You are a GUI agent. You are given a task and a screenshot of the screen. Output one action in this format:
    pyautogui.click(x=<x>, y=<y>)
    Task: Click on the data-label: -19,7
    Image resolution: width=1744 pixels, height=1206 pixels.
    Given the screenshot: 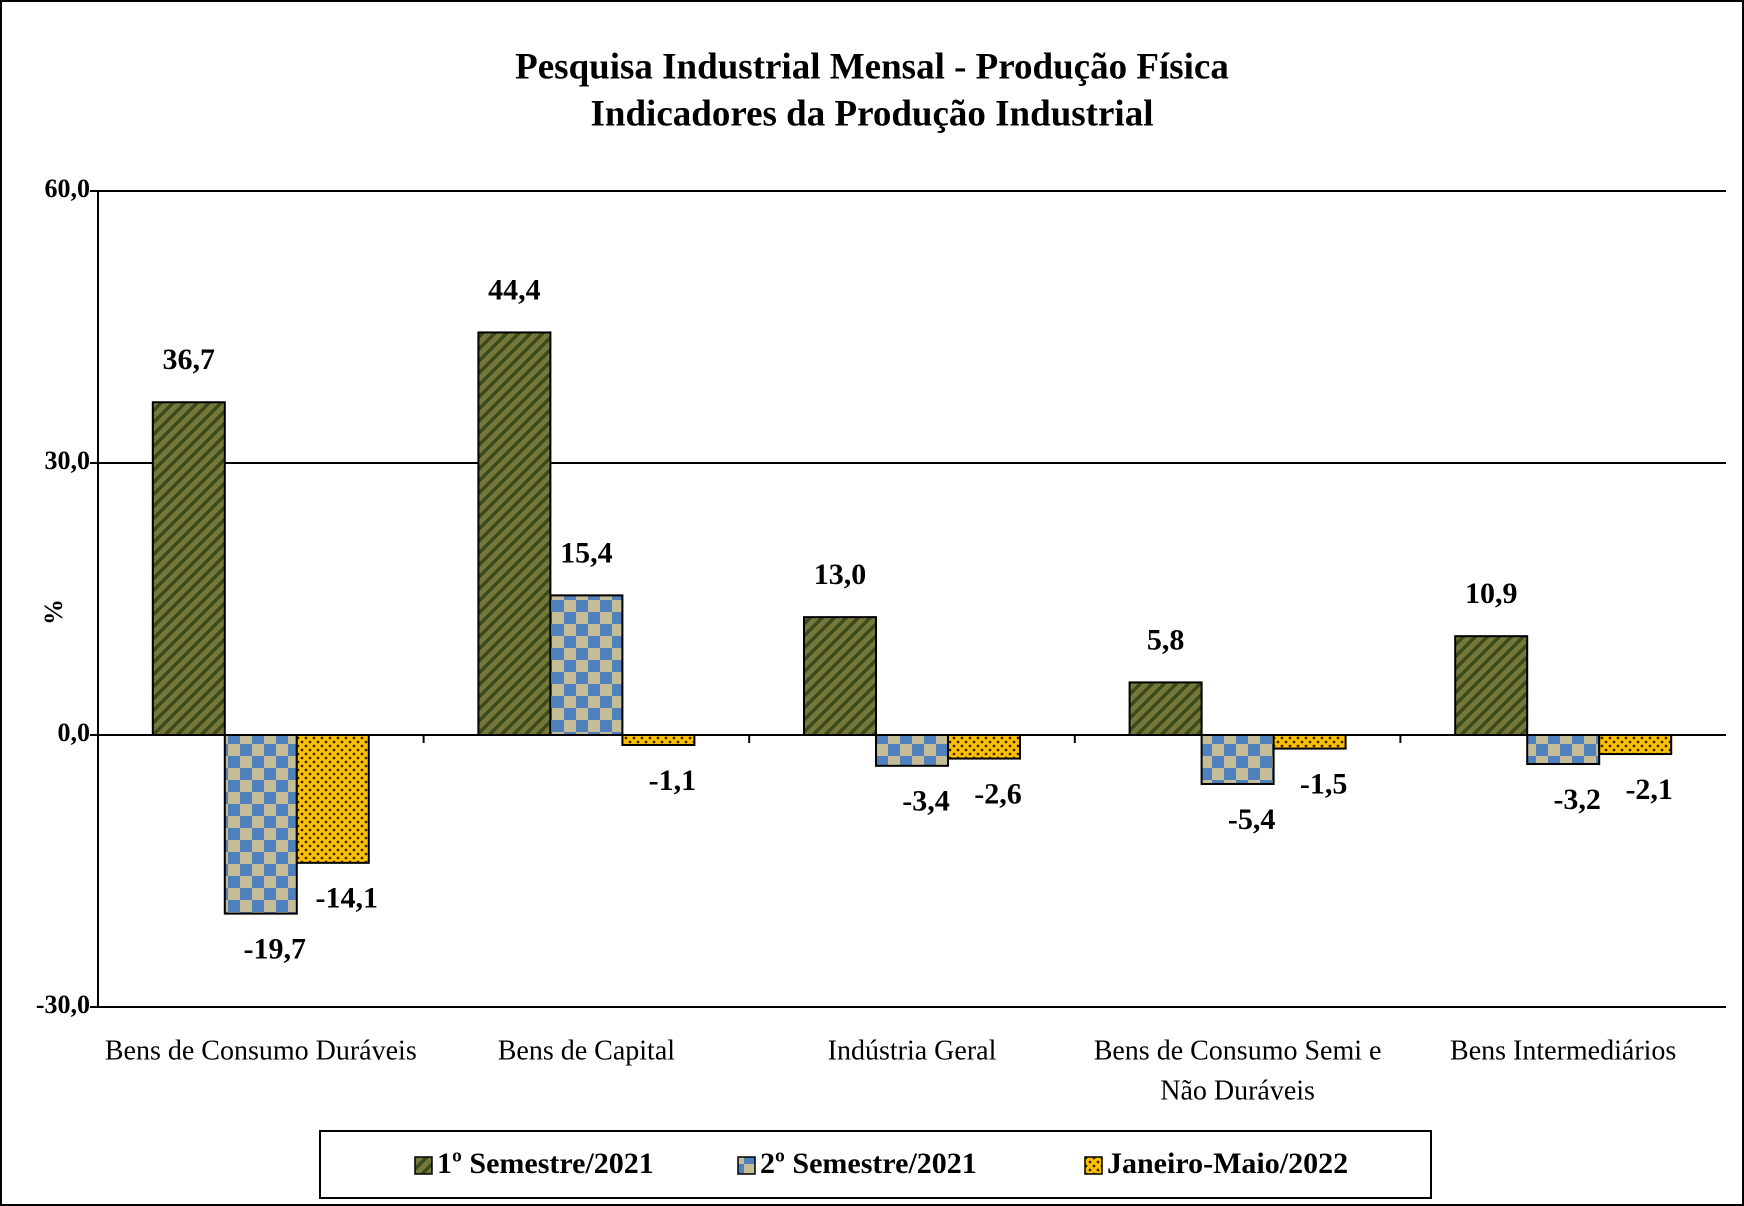 What is the action you would take?
    pyautogui.click(x=275, y=949)
    